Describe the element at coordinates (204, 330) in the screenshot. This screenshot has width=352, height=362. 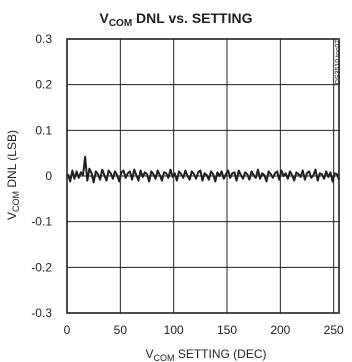
I see `x-tick-labels: 0 50 100 150 200 250` at that location.